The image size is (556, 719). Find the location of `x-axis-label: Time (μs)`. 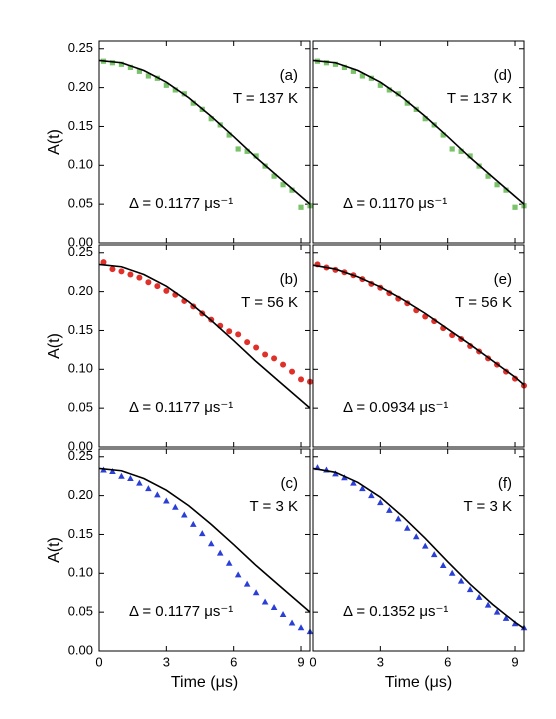

x-axis-label: Time (μs) is located at coordinates (204, 682).